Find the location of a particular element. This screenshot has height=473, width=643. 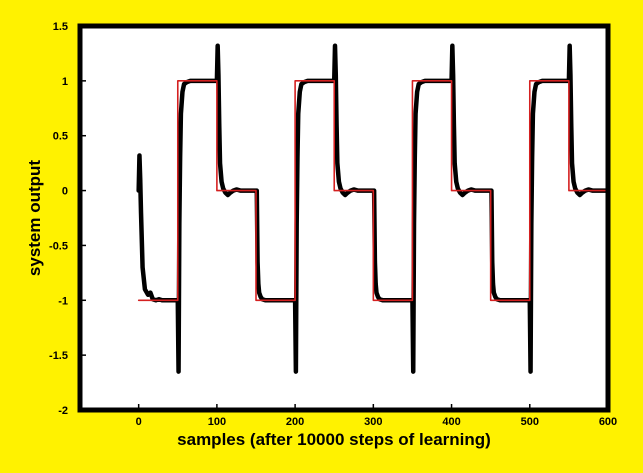

x-tick-label: 100 is located at coordinates (217, 422).